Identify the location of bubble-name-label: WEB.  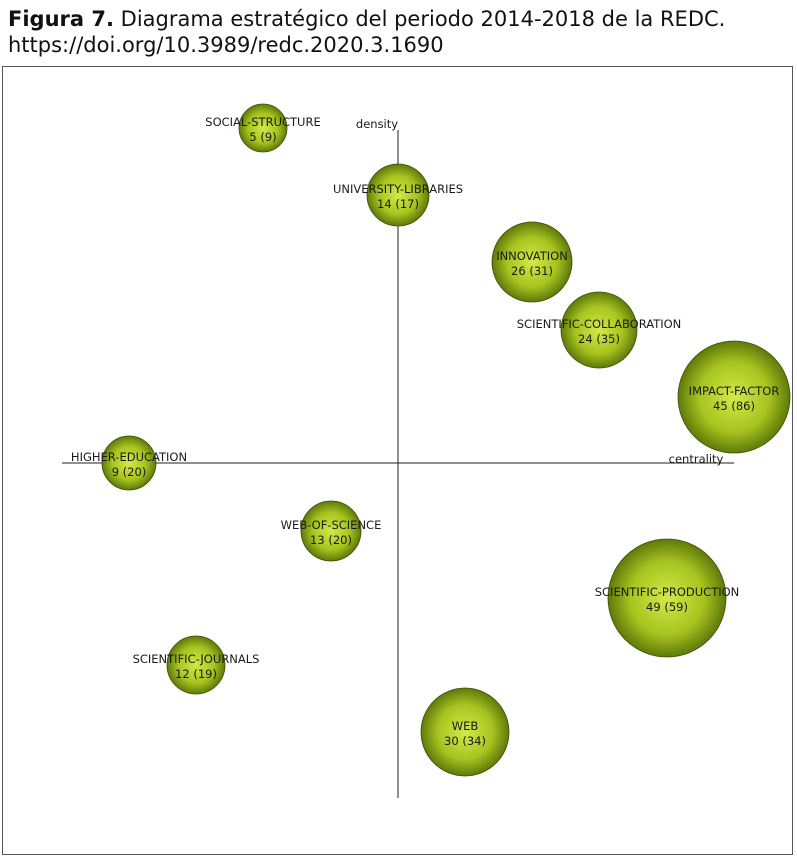
(465, 726).